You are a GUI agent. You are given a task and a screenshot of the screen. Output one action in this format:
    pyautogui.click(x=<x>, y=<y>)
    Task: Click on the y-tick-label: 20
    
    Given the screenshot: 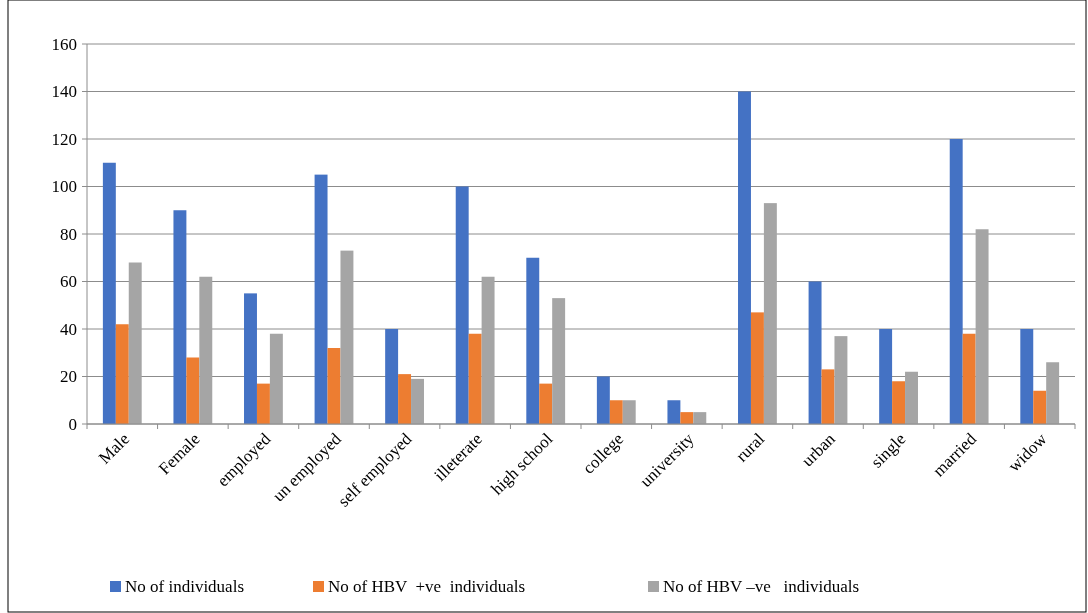 What is the action you would take?
    pyautogui.click(x=68, y=377)
    